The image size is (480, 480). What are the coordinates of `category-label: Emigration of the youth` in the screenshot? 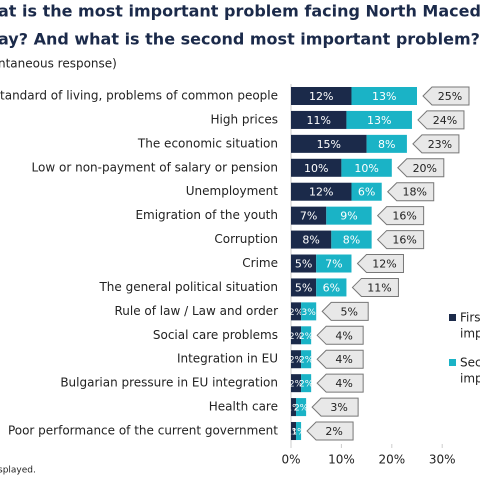 It's located at (206, 215).